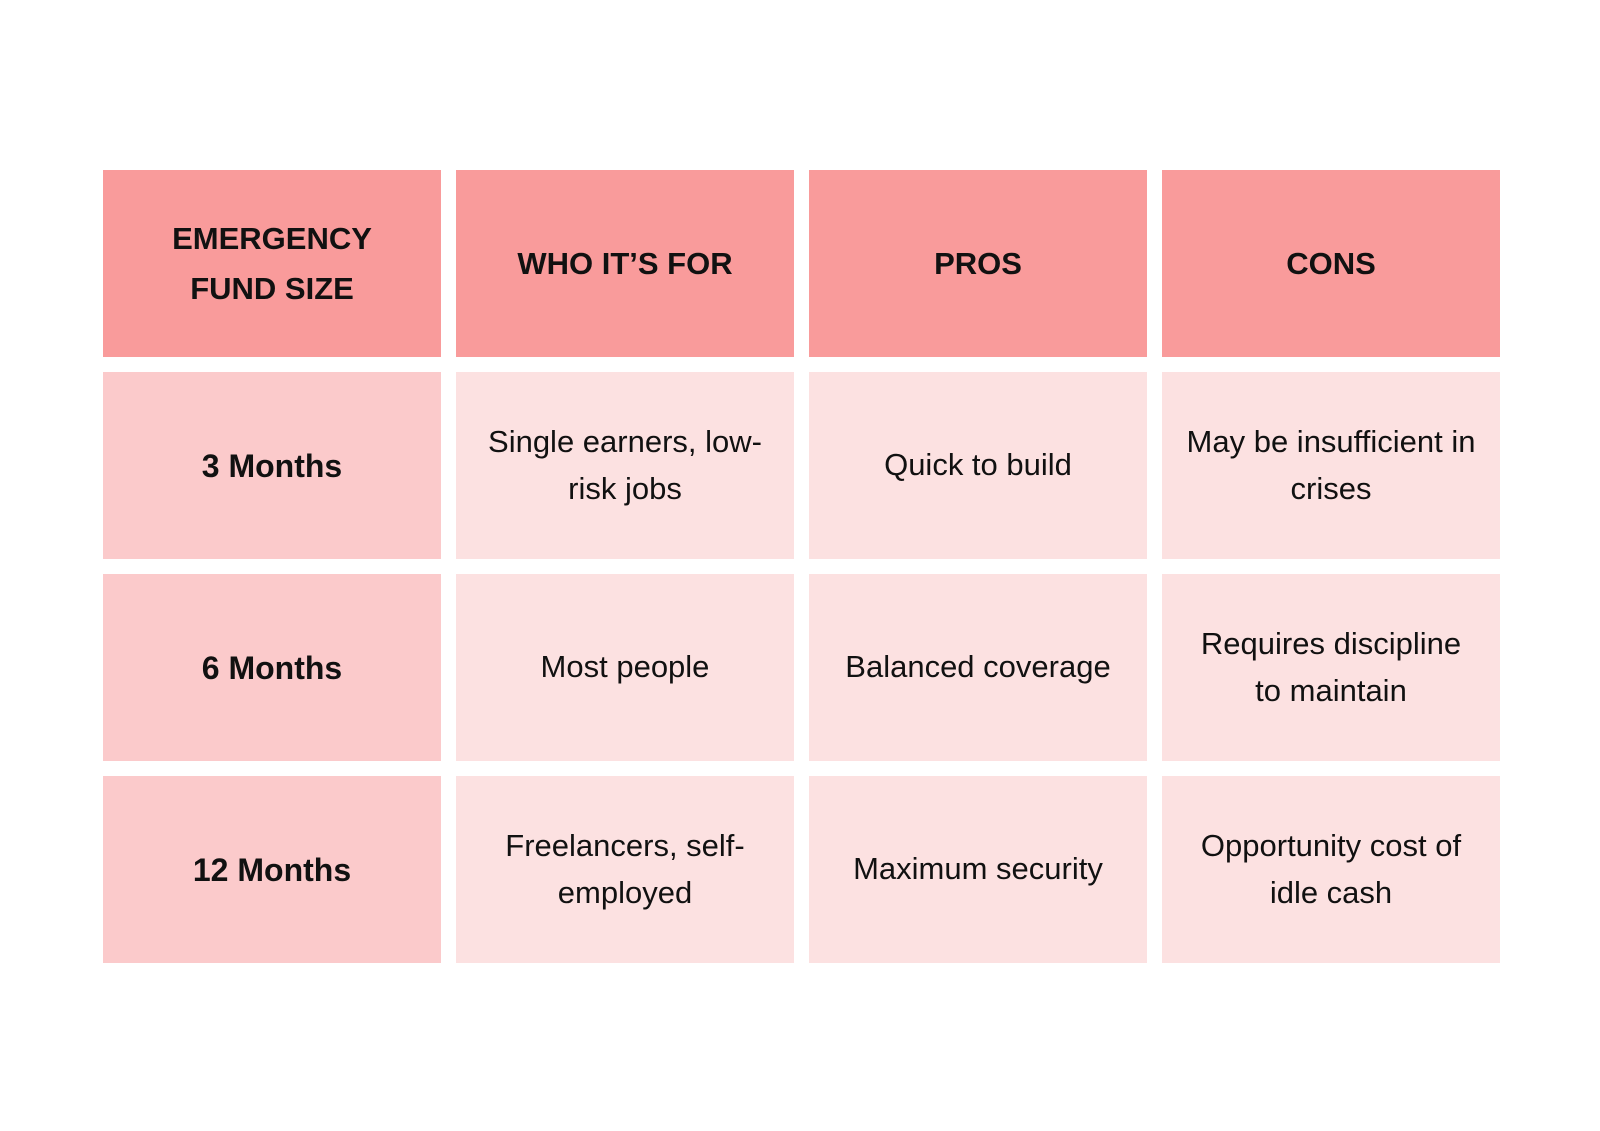 The width and height of the screenshot is (1600, 1131). I want to click on table-row-header: 6 Months, so click(272, 667).